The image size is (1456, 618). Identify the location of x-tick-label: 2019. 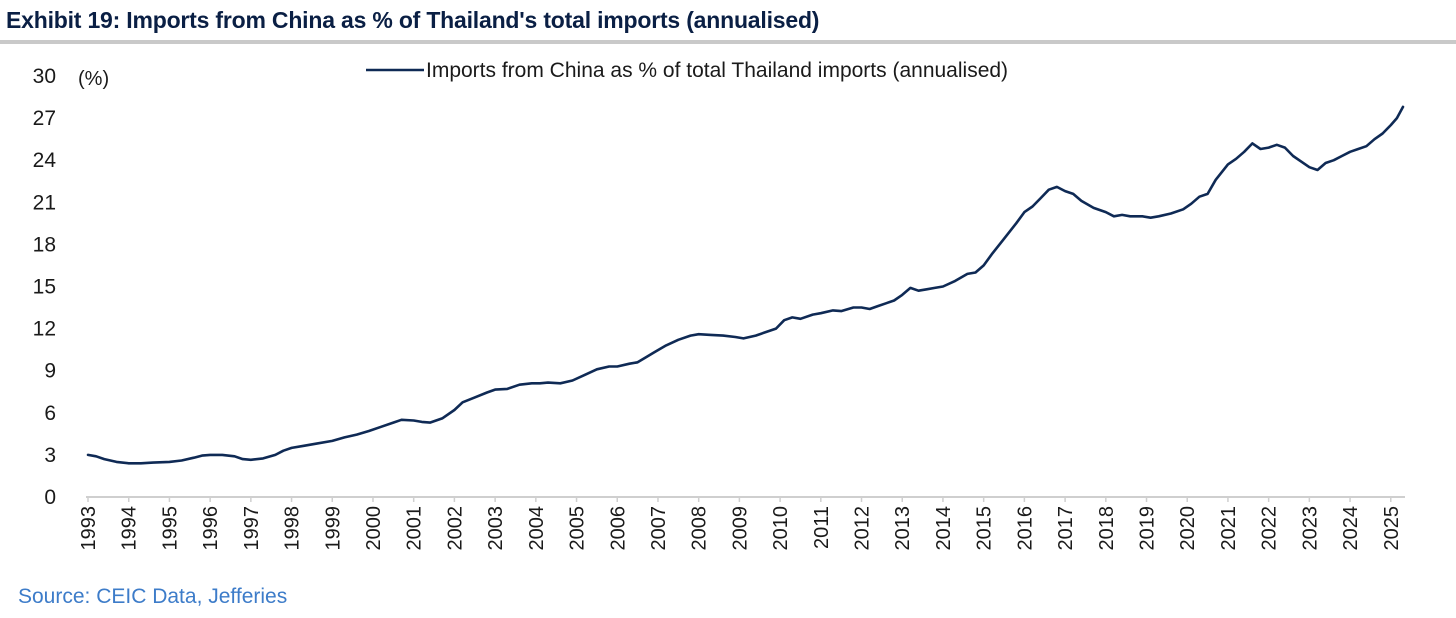
(1148, 528).